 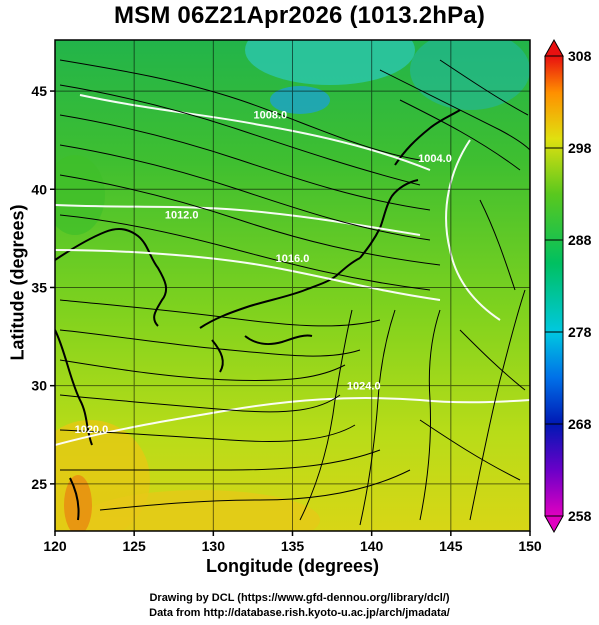 I want to click on y-axis-label: Latitude (degrees), so click(x=17, y=282).